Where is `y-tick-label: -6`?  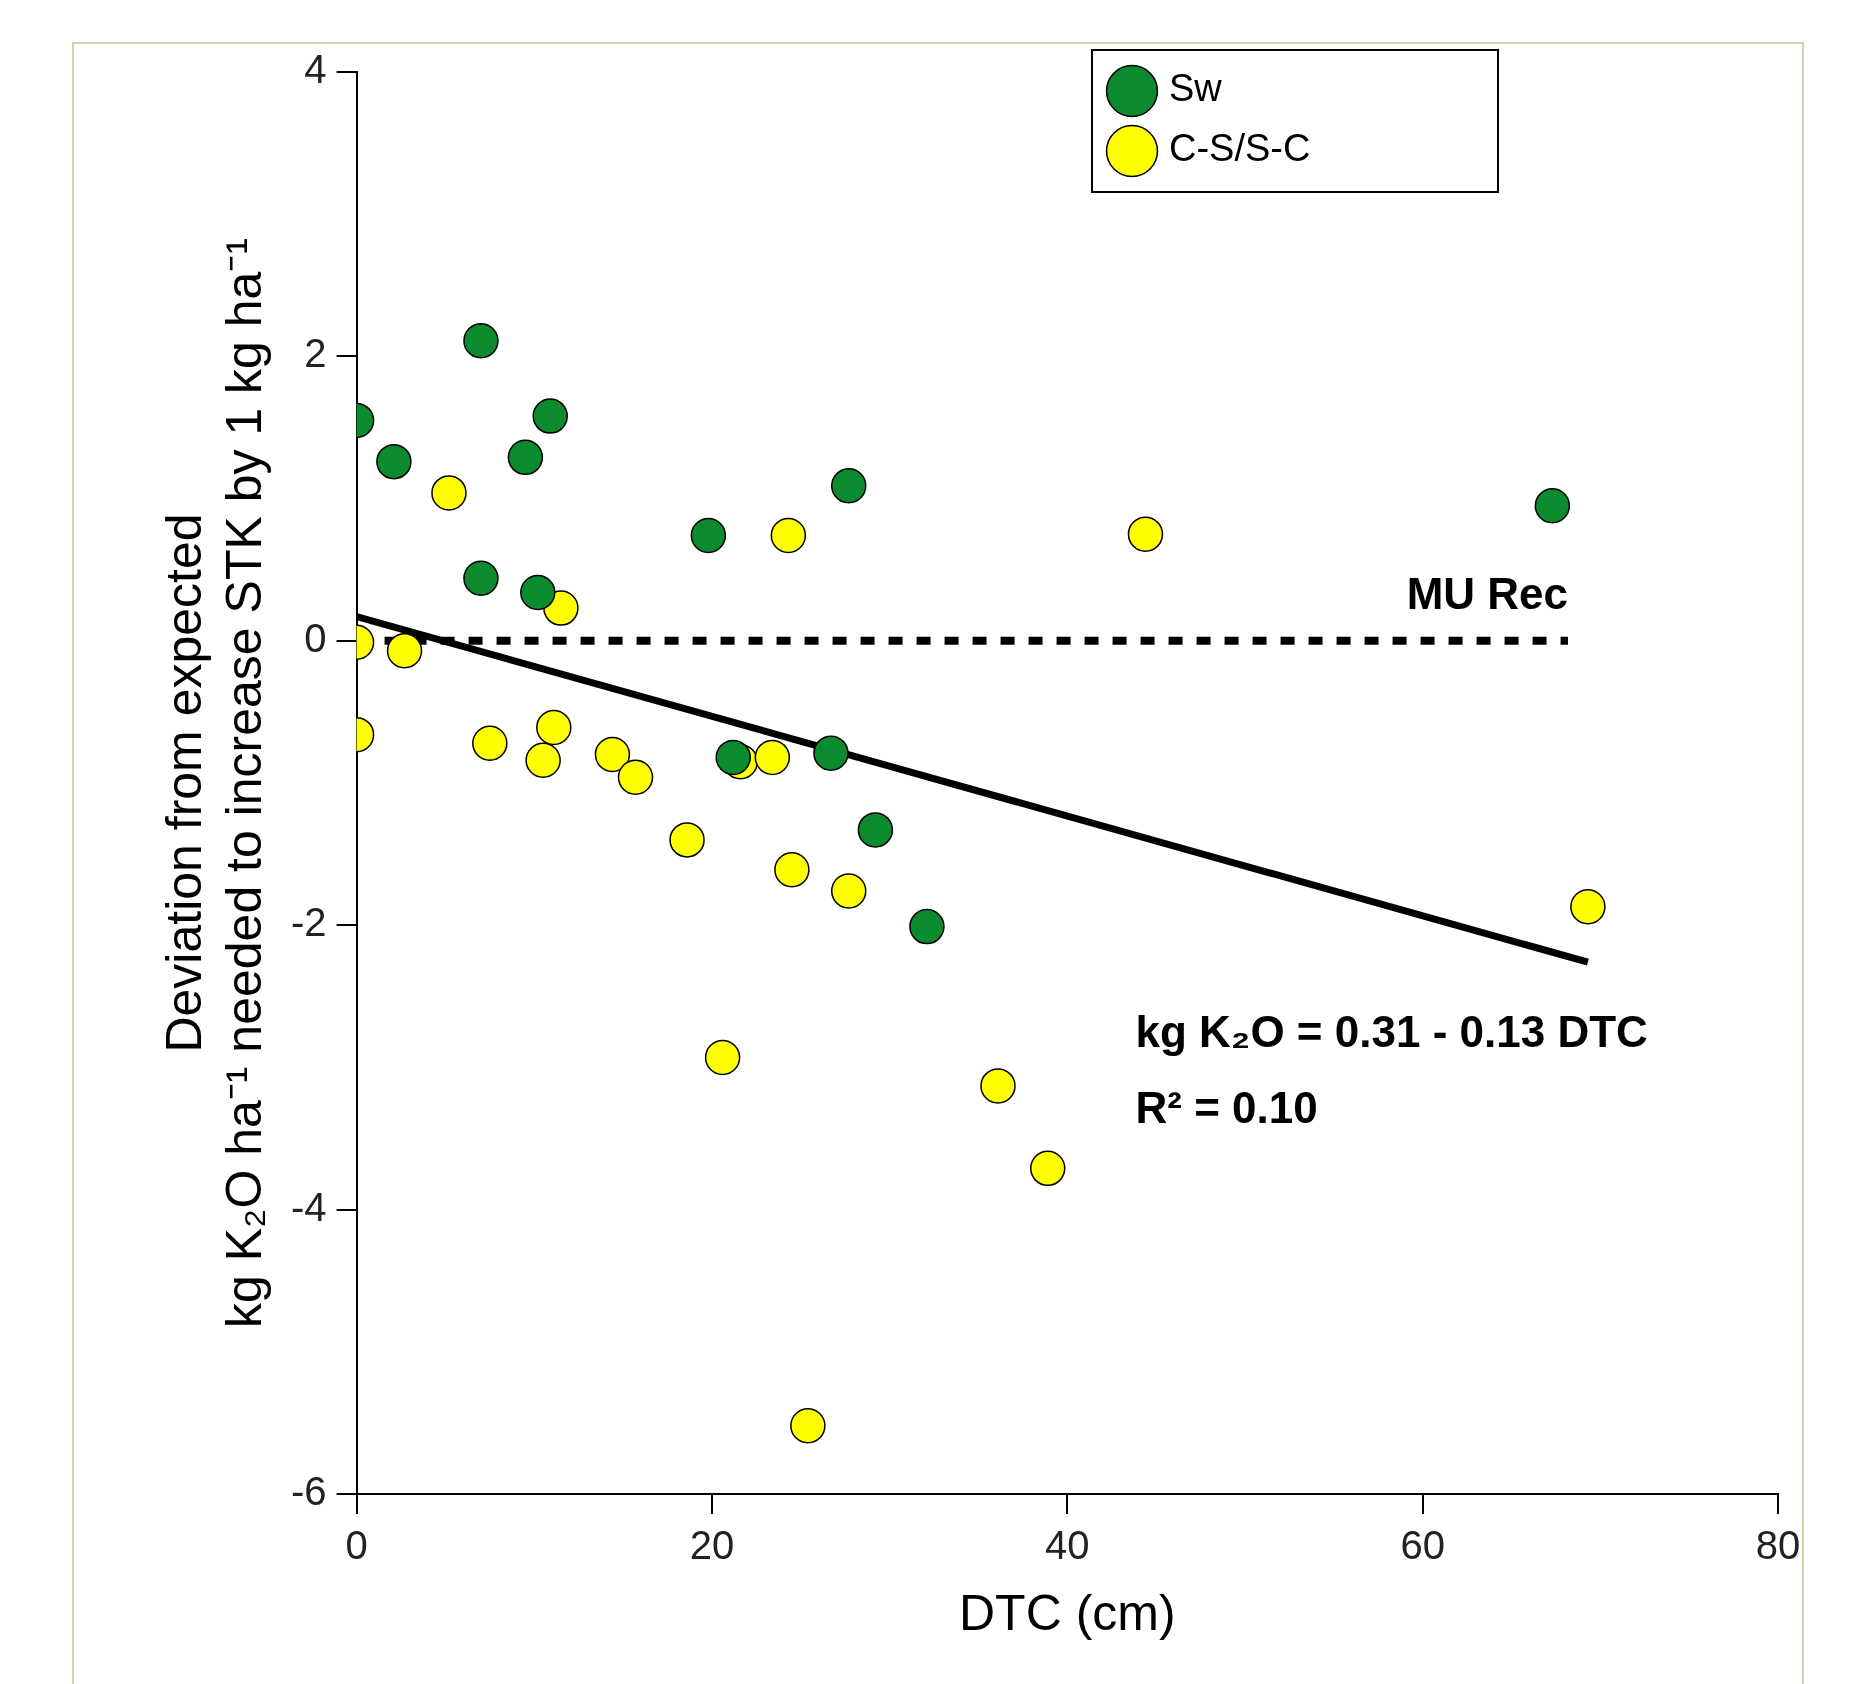 y-tick-label: -6 is located at coordinates (308, 1491).